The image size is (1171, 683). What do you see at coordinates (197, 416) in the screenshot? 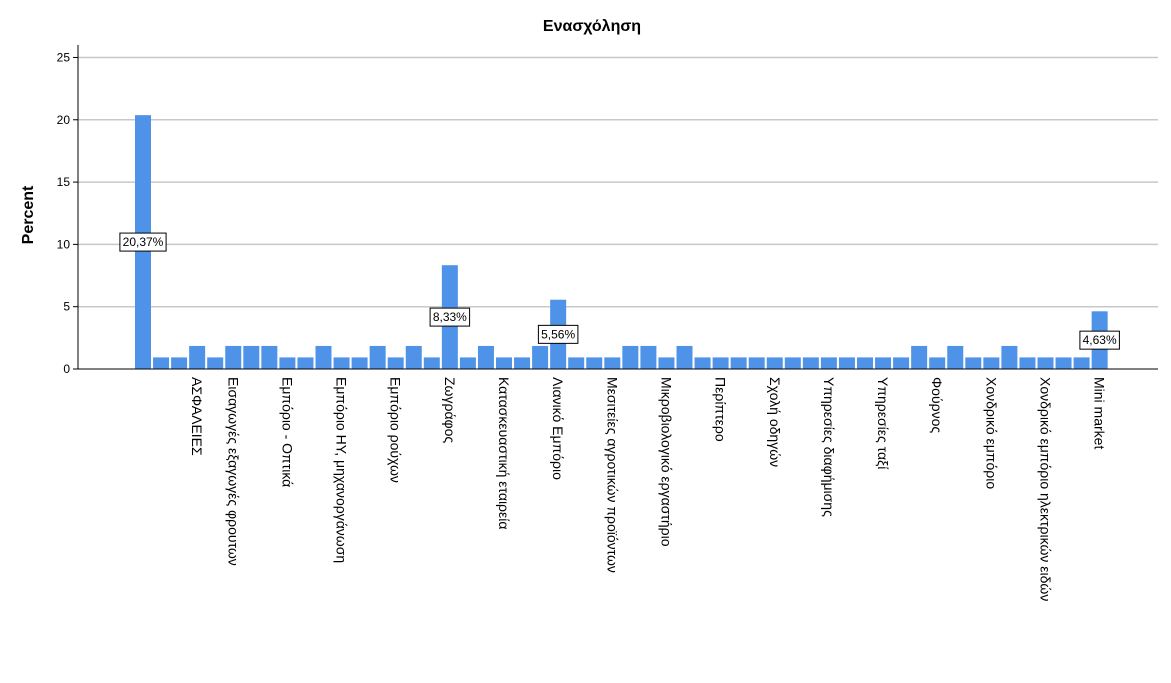
I see `x-tick-label: ΑΣΦΑΛΕΙΕΣ` at bounding box center [197, 416].